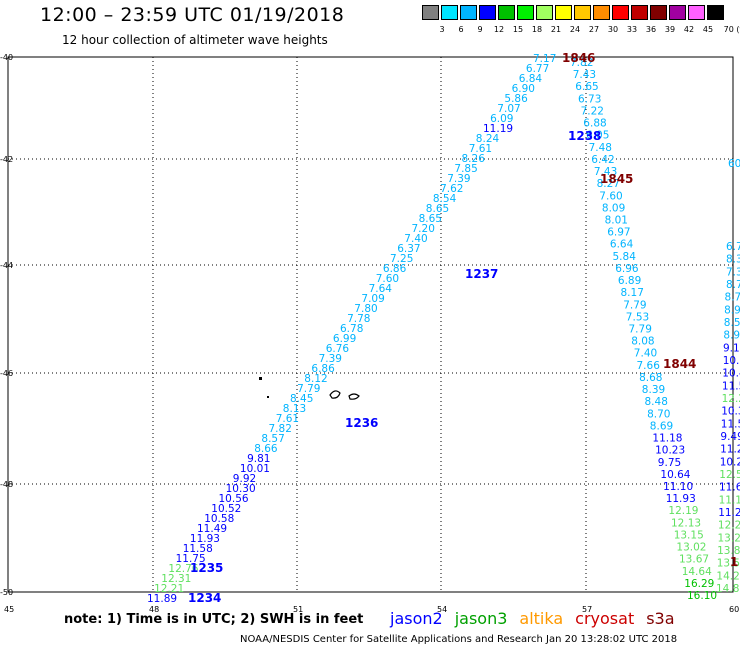 This screenshot has width=740, height=650. I want to click on wave-height-value: 12.20, so click(729, 526).